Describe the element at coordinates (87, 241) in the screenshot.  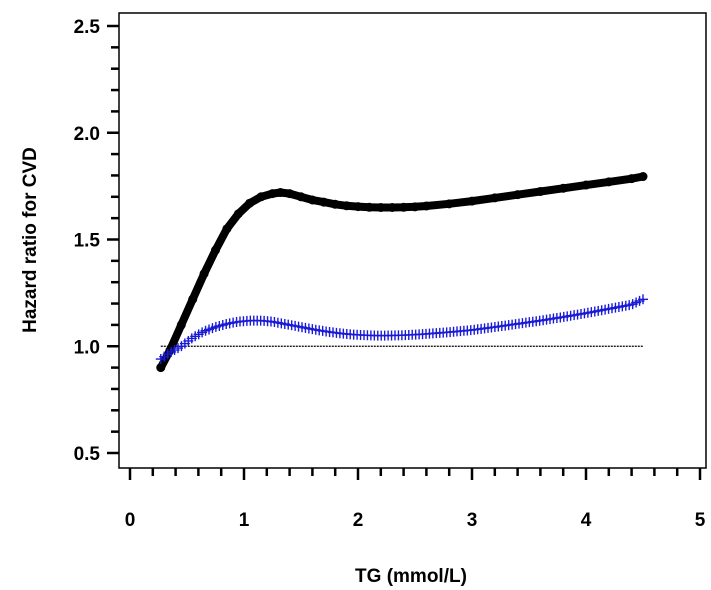
I see `y-tick-label: 1.5` at that location.